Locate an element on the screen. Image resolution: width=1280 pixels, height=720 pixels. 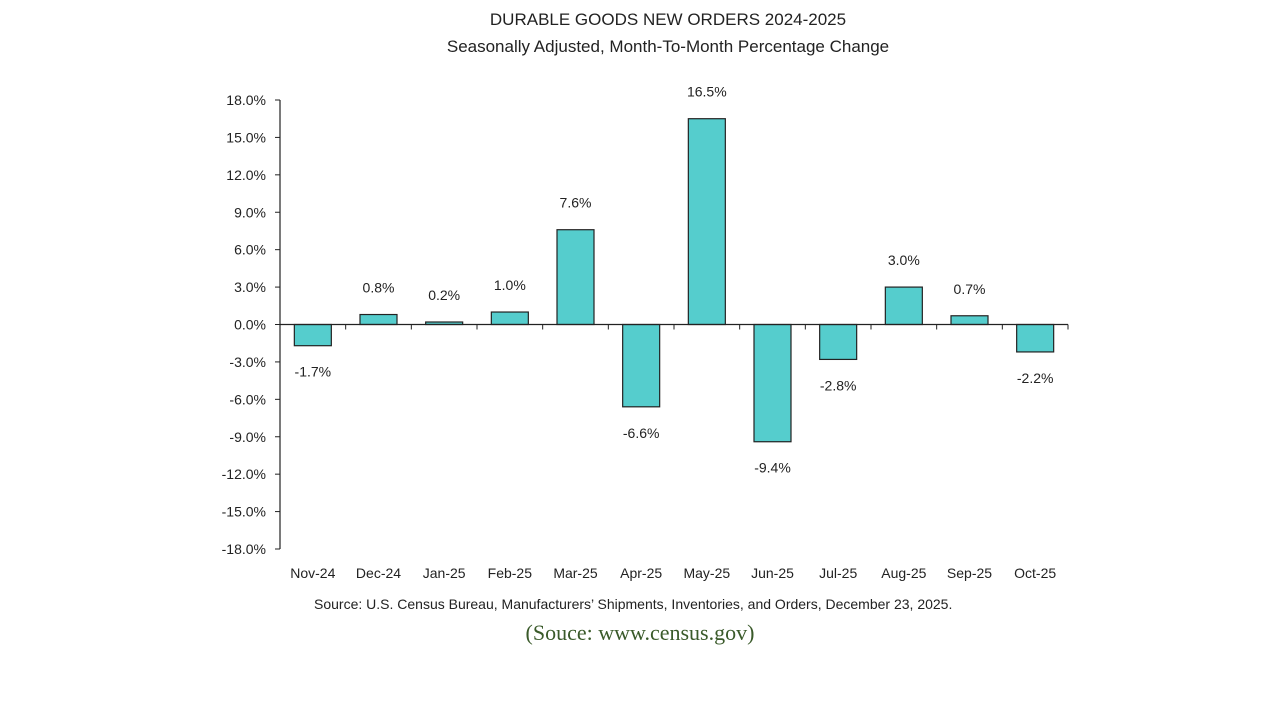
y-tick-label: -3.0% is located at coordinates (247, 362).